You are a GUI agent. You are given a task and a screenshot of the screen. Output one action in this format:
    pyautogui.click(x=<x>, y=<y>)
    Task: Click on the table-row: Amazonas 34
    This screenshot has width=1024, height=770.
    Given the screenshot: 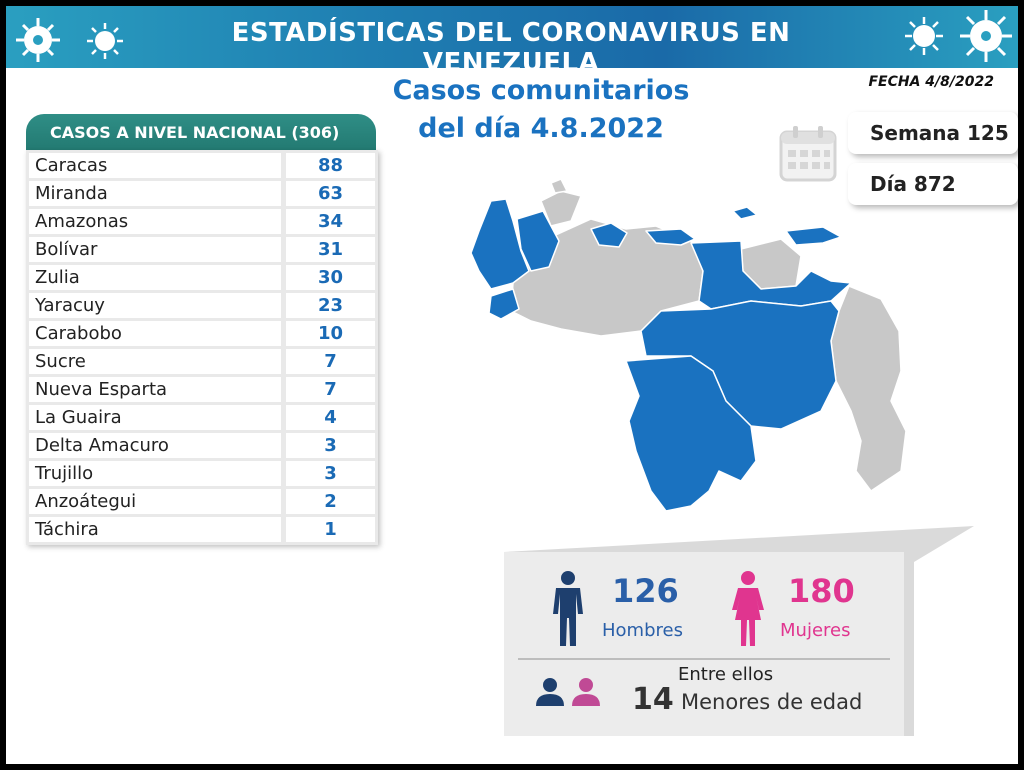 What is the action you would take?
    pyautogui.click(x=202, y=221)
    